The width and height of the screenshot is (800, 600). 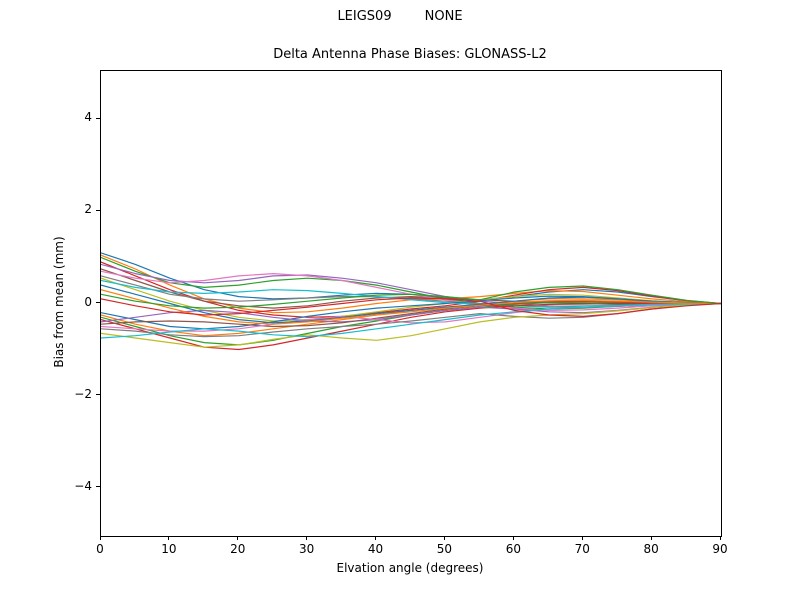 What do you see at coordinates (375, 549) in the screenshot?
I see `x-tick-label: 40` at bounding box center [375, 549].